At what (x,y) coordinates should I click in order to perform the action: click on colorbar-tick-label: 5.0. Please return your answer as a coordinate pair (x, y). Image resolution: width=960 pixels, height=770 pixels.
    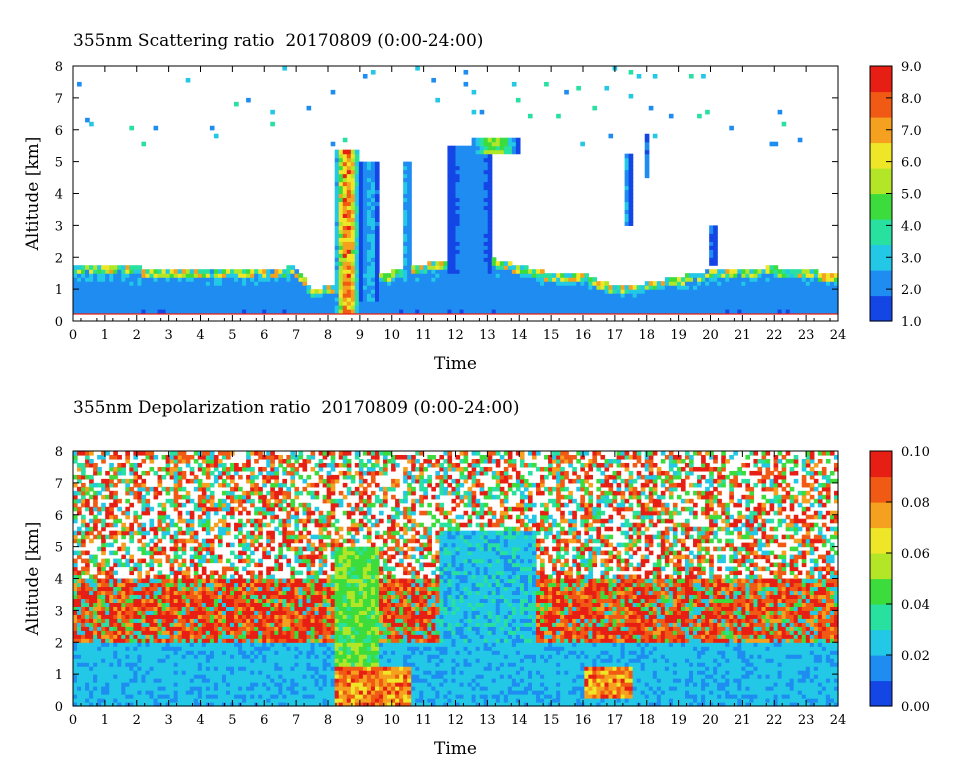
    Looking at the image, I should click on (911, 195).